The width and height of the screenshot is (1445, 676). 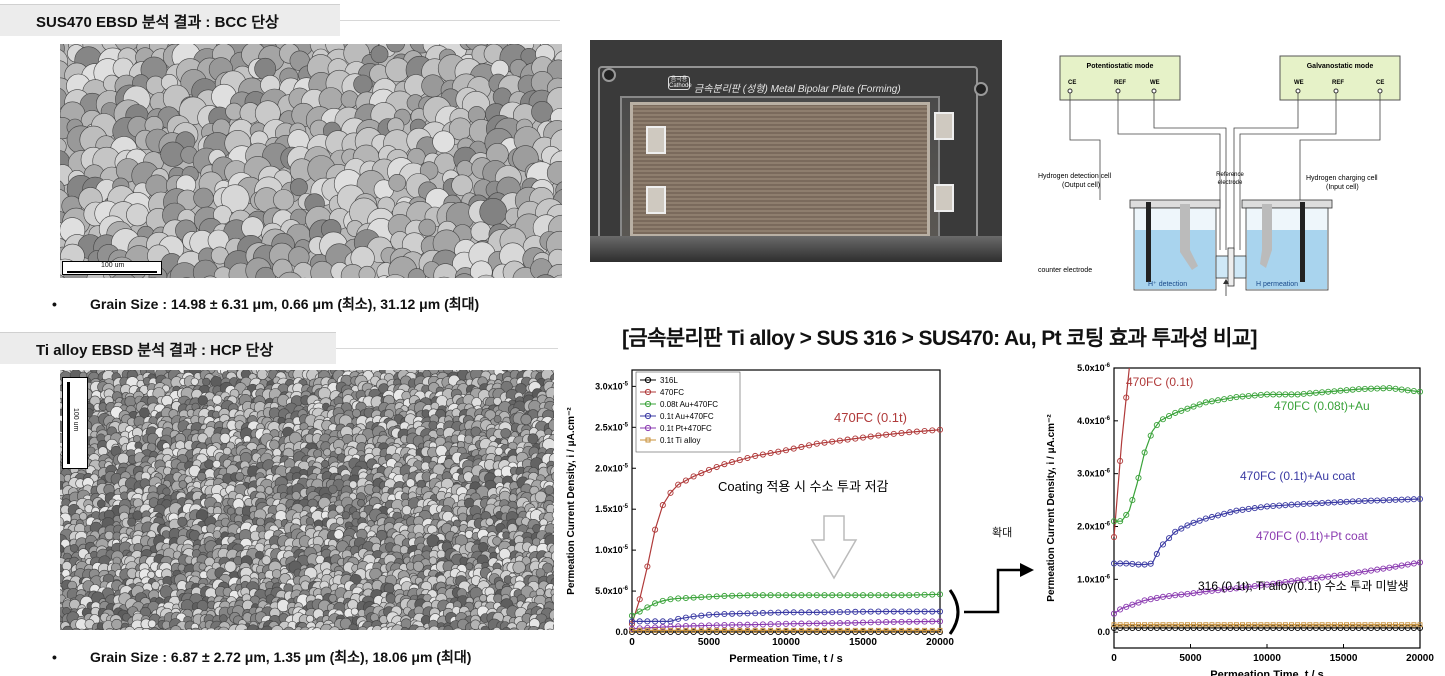 What do you see at coordinates (786, 659) in the screenshot?
I see `x-axis-label: Permeation Time, t / s` at bounding box center [786, 659].